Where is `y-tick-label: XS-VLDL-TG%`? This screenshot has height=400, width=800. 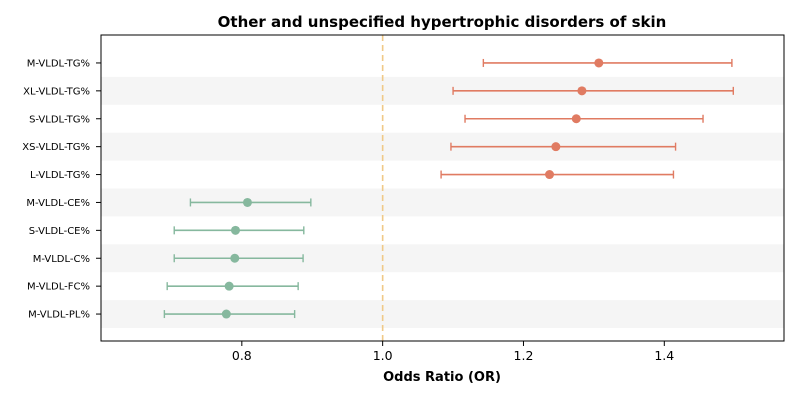 y-tick-label: XS-VLDL-TG% is located at coordinates (56, 147).